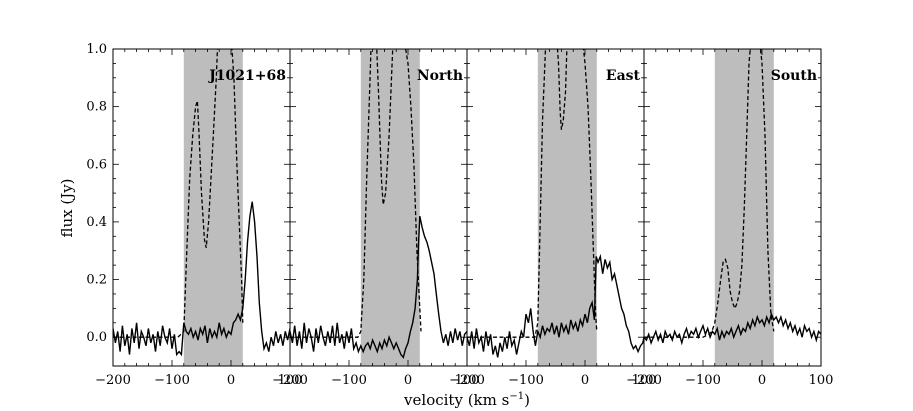 This screenshot has width=913, height=411. What do you see at coordinates (794, 76) in the screenshot?
I see `panel-label: South` at bounding box center [794, 76].